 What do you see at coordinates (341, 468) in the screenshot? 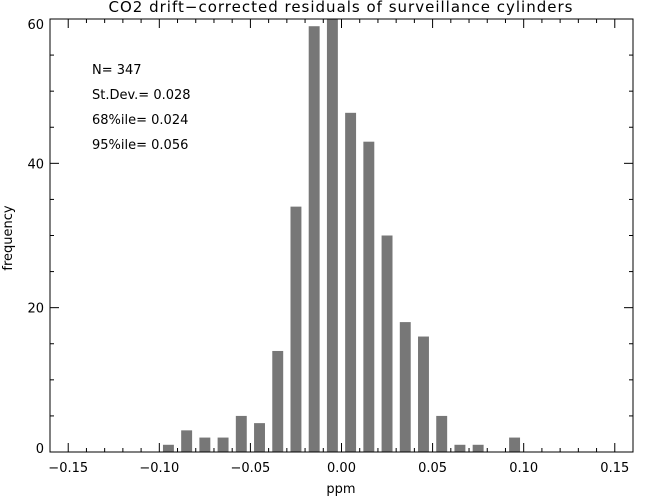
I see `x-tick-label: 0.00` at bounding box center [341, 468].